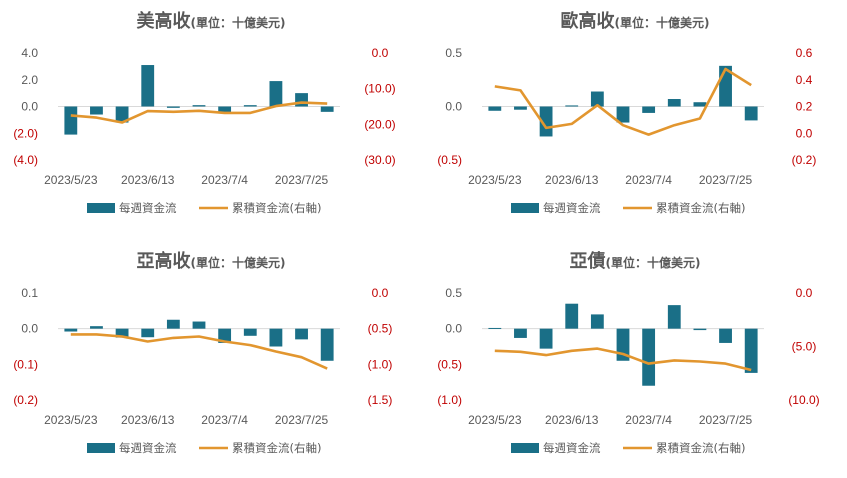  Describe the element at coordinates (380, 364) in the screenshot. I see `y-right-tick-label: (1.0)` at that location.